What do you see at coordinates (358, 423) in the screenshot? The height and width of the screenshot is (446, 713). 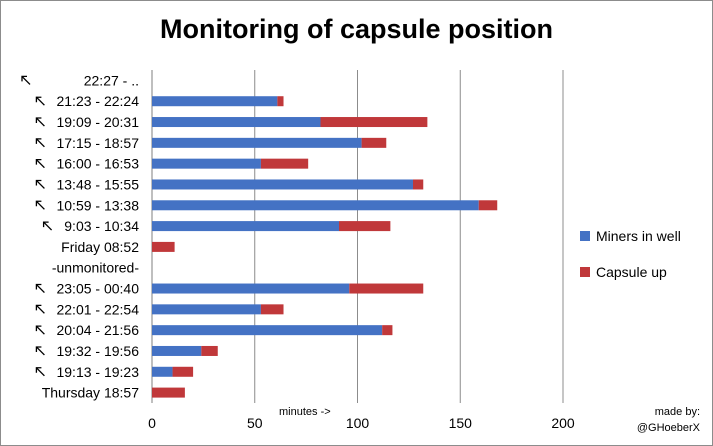 I see `x-tick-label-100: 100` at bounding box center [358, 423].